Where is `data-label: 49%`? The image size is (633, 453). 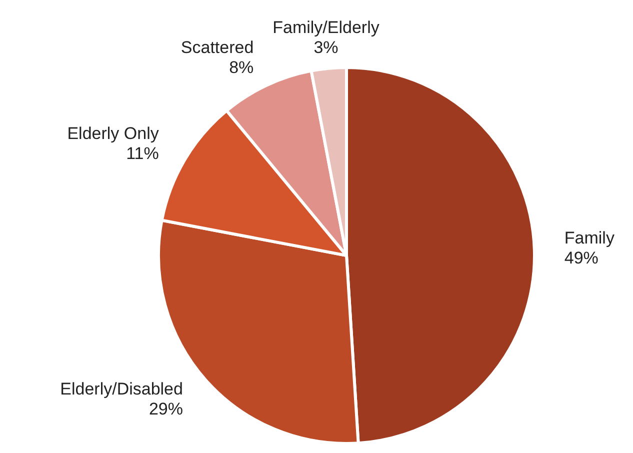
data-label: 49% is located at coordinates (581, 258).